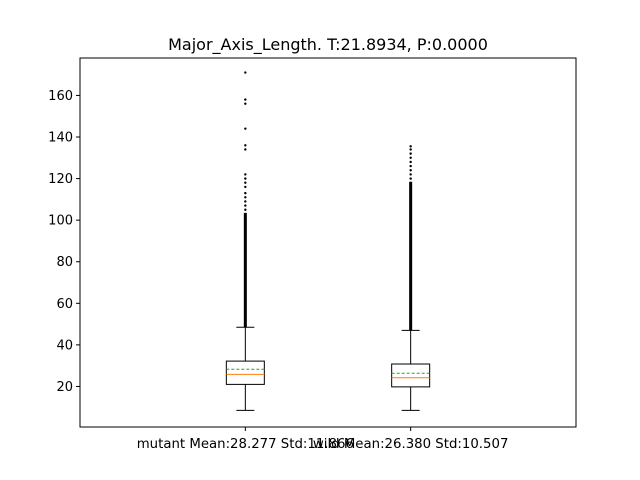  I want to click on y-tick-label: 80, so click(64, 262).